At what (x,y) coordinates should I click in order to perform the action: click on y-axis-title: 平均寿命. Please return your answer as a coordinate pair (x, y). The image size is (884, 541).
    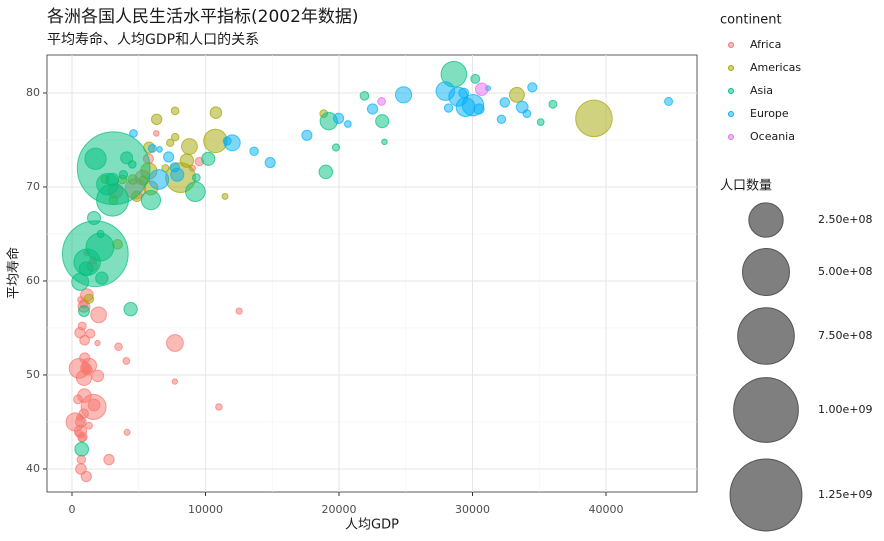
    Looking at the image, I should click on (14, 273).